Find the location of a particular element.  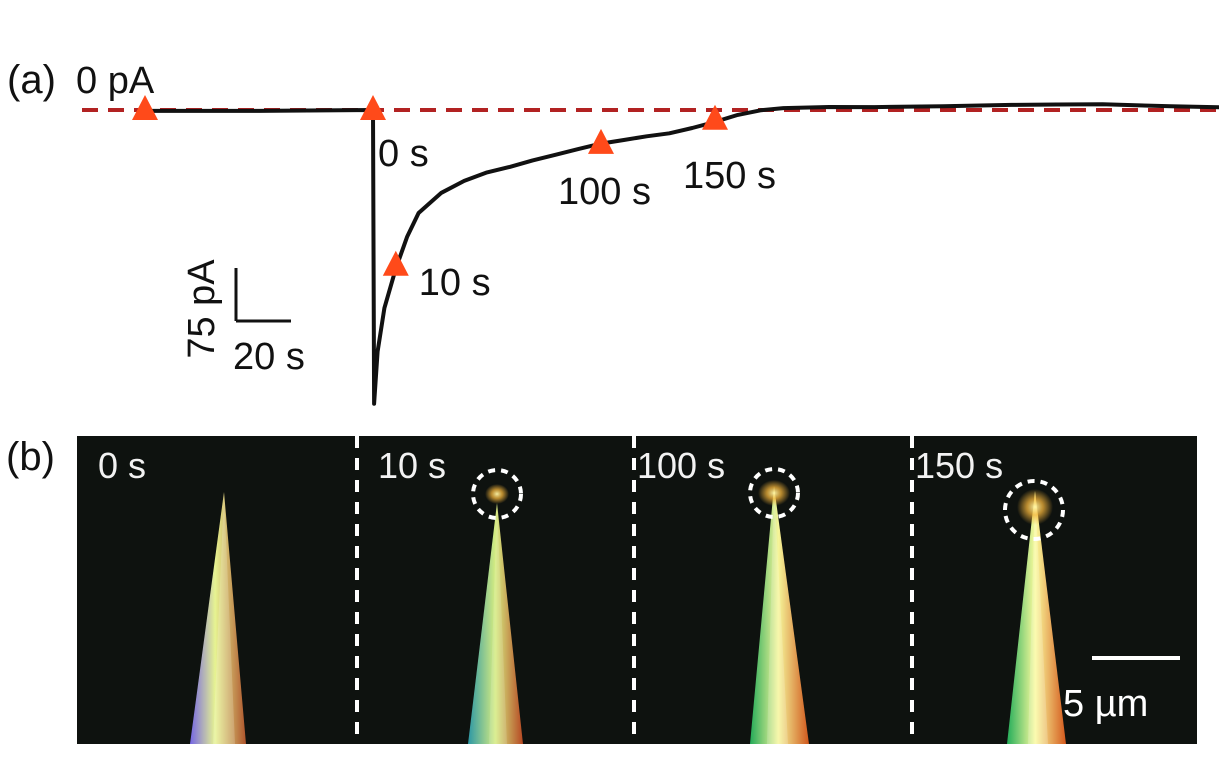

time-scale-label: 20 s is located at coordinates (269, 357).